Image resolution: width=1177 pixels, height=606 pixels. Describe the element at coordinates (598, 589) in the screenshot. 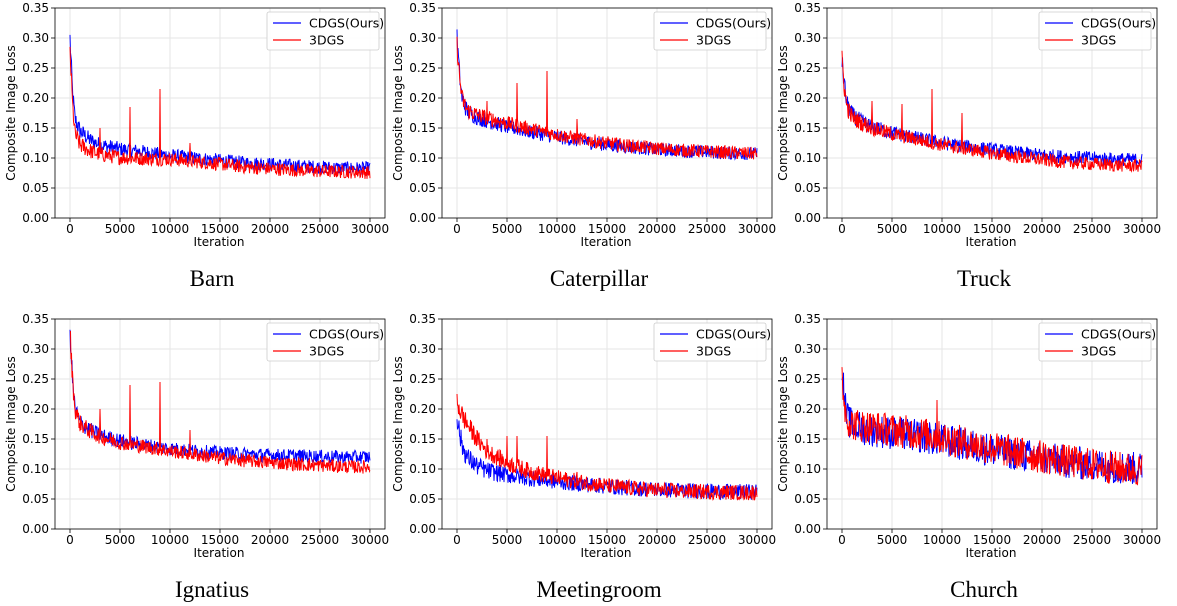

I see `panel-caption: Meetingroom` at that location.